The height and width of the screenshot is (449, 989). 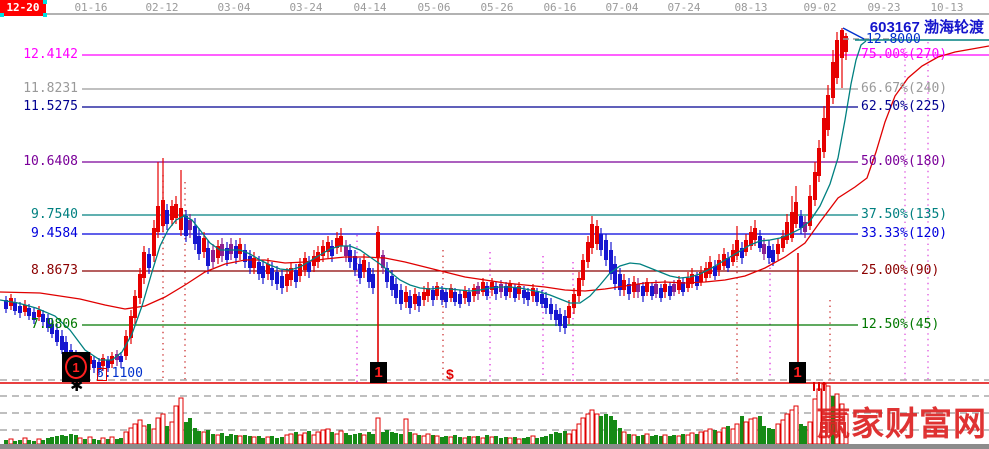 What do you see at coordinates (102, 374) in the screenshot?
I see `low-point-square-marker` at bounding box center [102, 374].